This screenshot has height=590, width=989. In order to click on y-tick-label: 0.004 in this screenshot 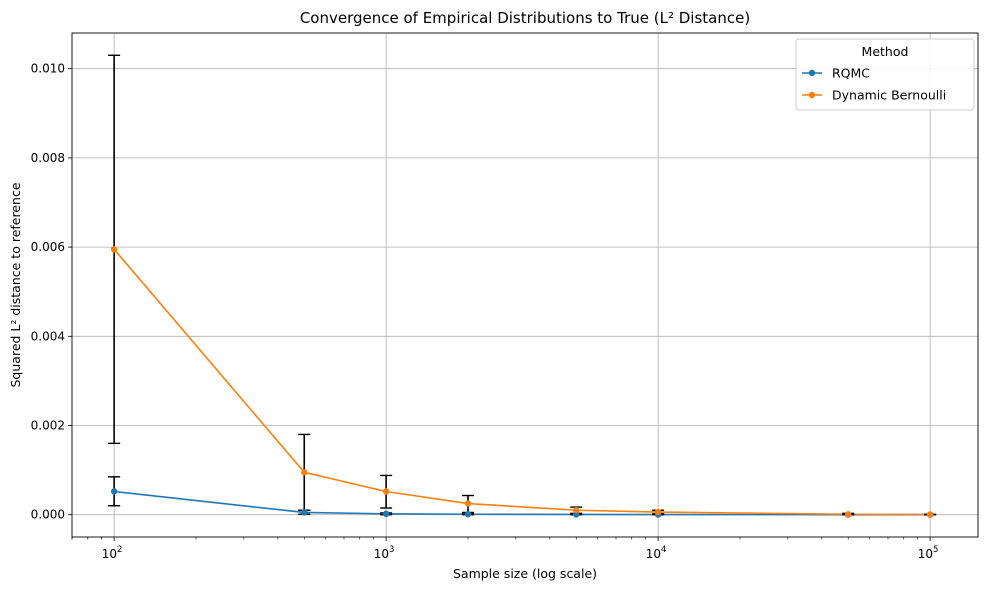, I will do `click(48, 336)`.